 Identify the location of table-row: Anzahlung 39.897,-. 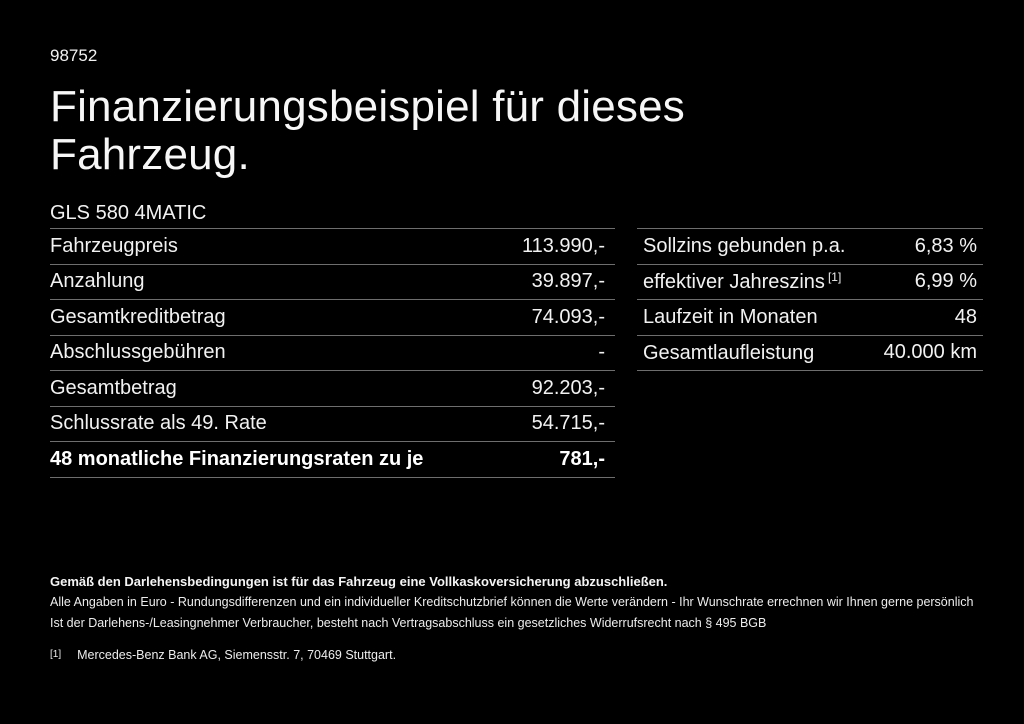
(332, 281).